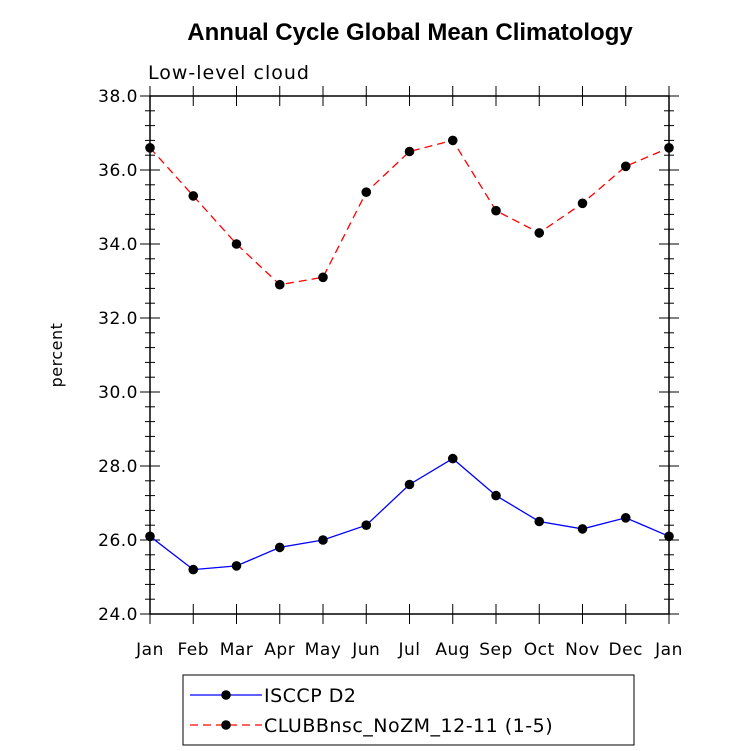 The height and width of the screenshot is (751, 733). I want to click on x-tick-label: Oct, so click(539, 650).